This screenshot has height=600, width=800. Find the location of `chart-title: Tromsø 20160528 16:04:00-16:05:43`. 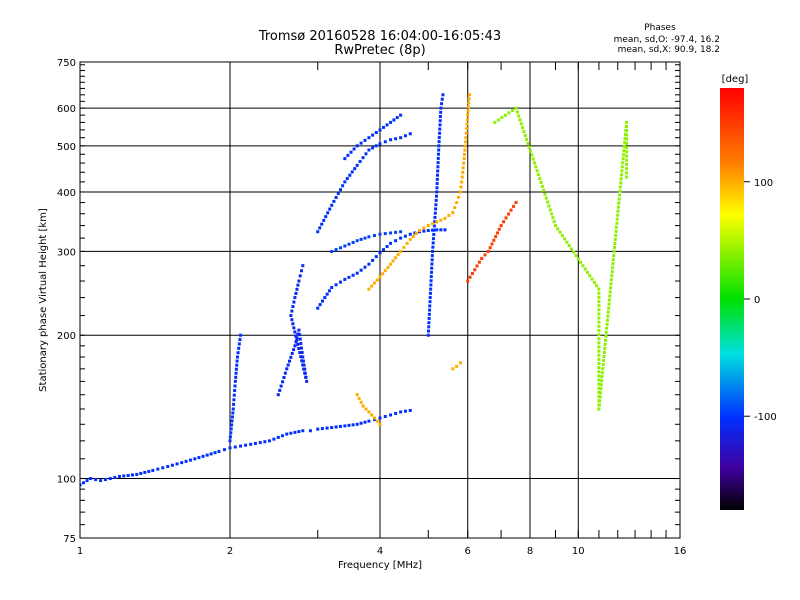

chart-title: Tromsø 20160528 16:04:00-16:05:43 is located at coordinates (379, 36).